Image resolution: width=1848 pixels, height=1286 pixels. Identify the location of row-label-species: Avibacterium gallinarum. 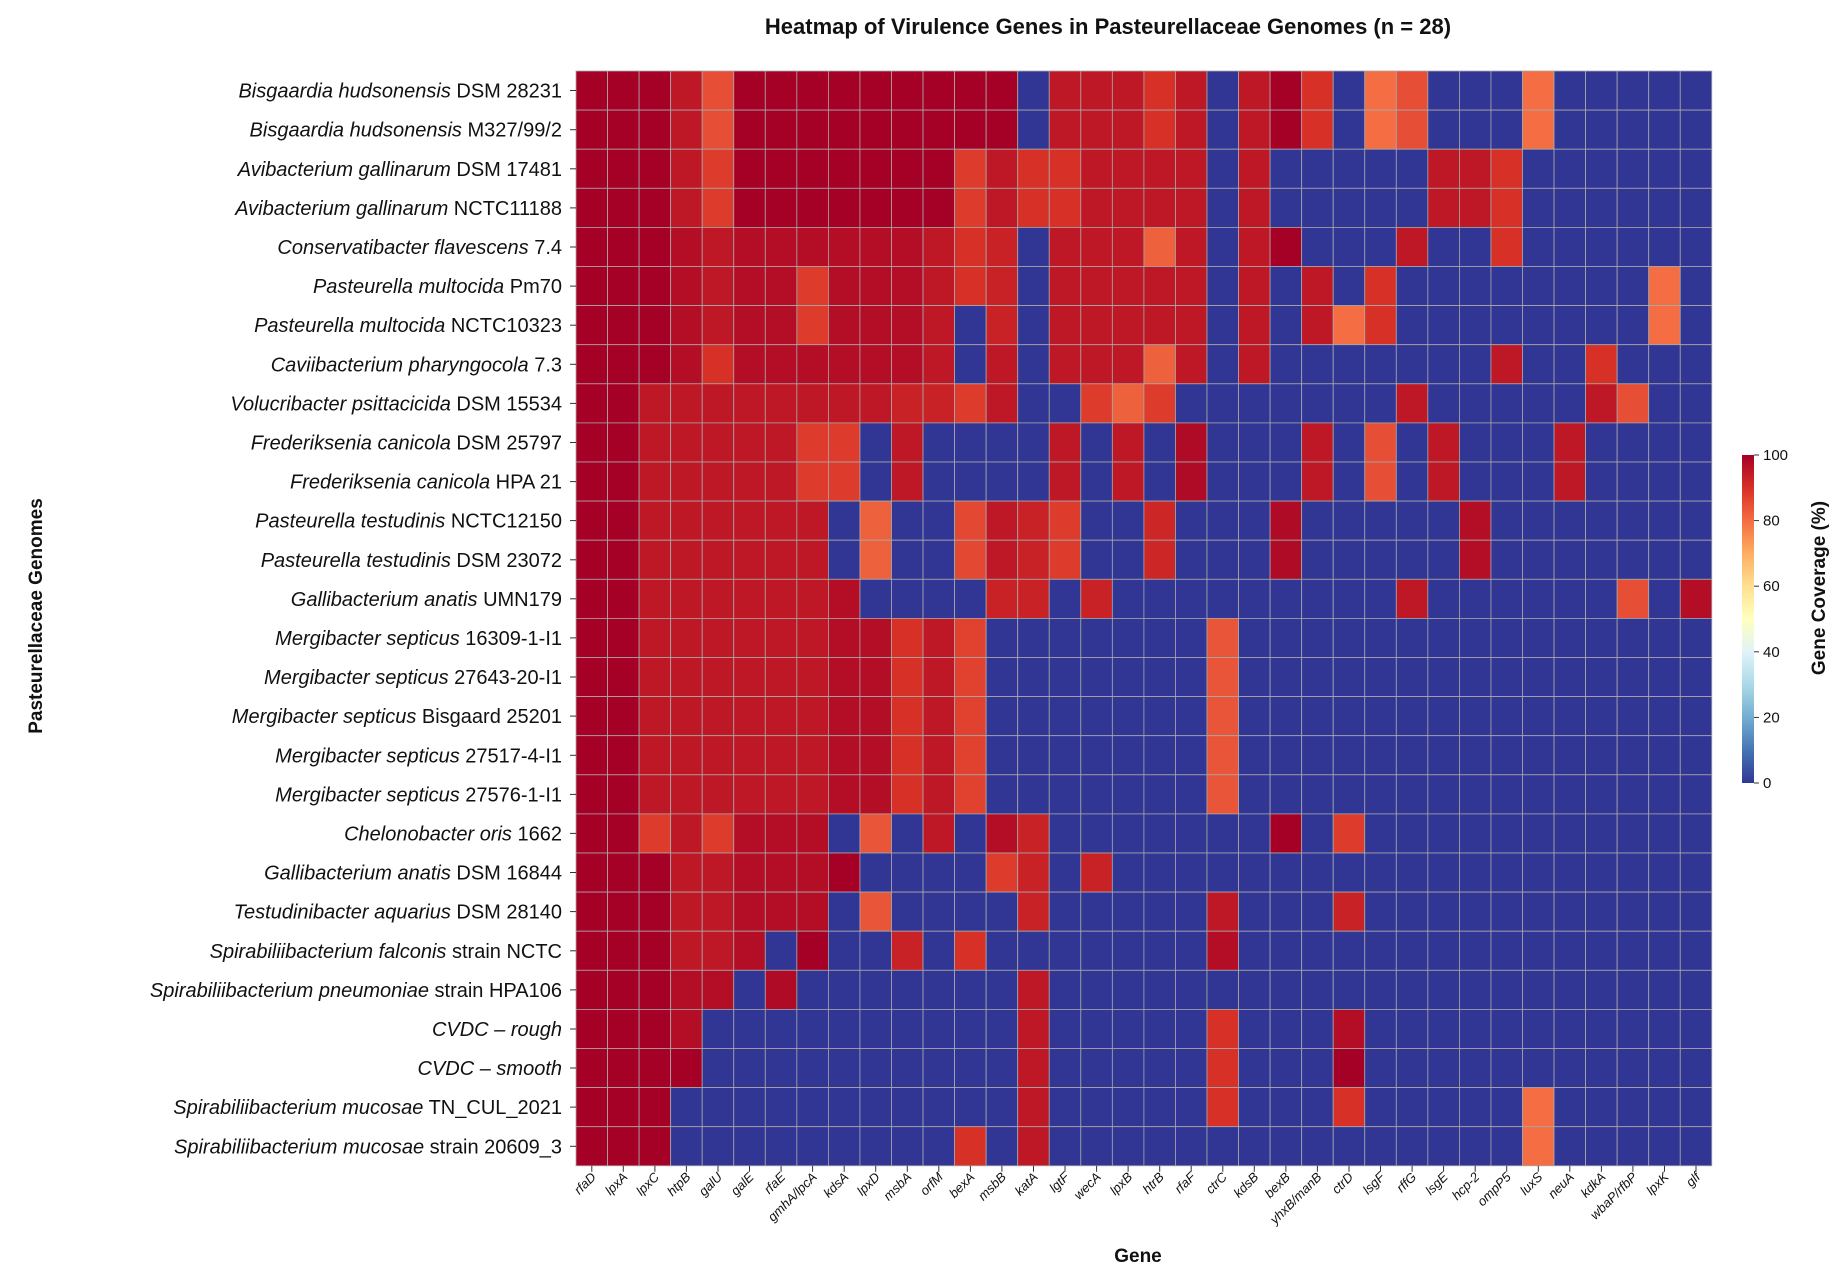
(341, 209).